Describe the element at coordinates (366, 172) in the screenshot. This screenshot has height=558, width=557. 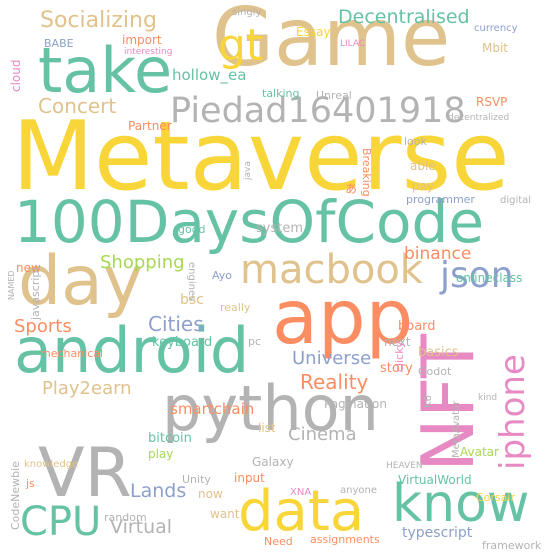
I see `word-breaking: Breaking` at that location.